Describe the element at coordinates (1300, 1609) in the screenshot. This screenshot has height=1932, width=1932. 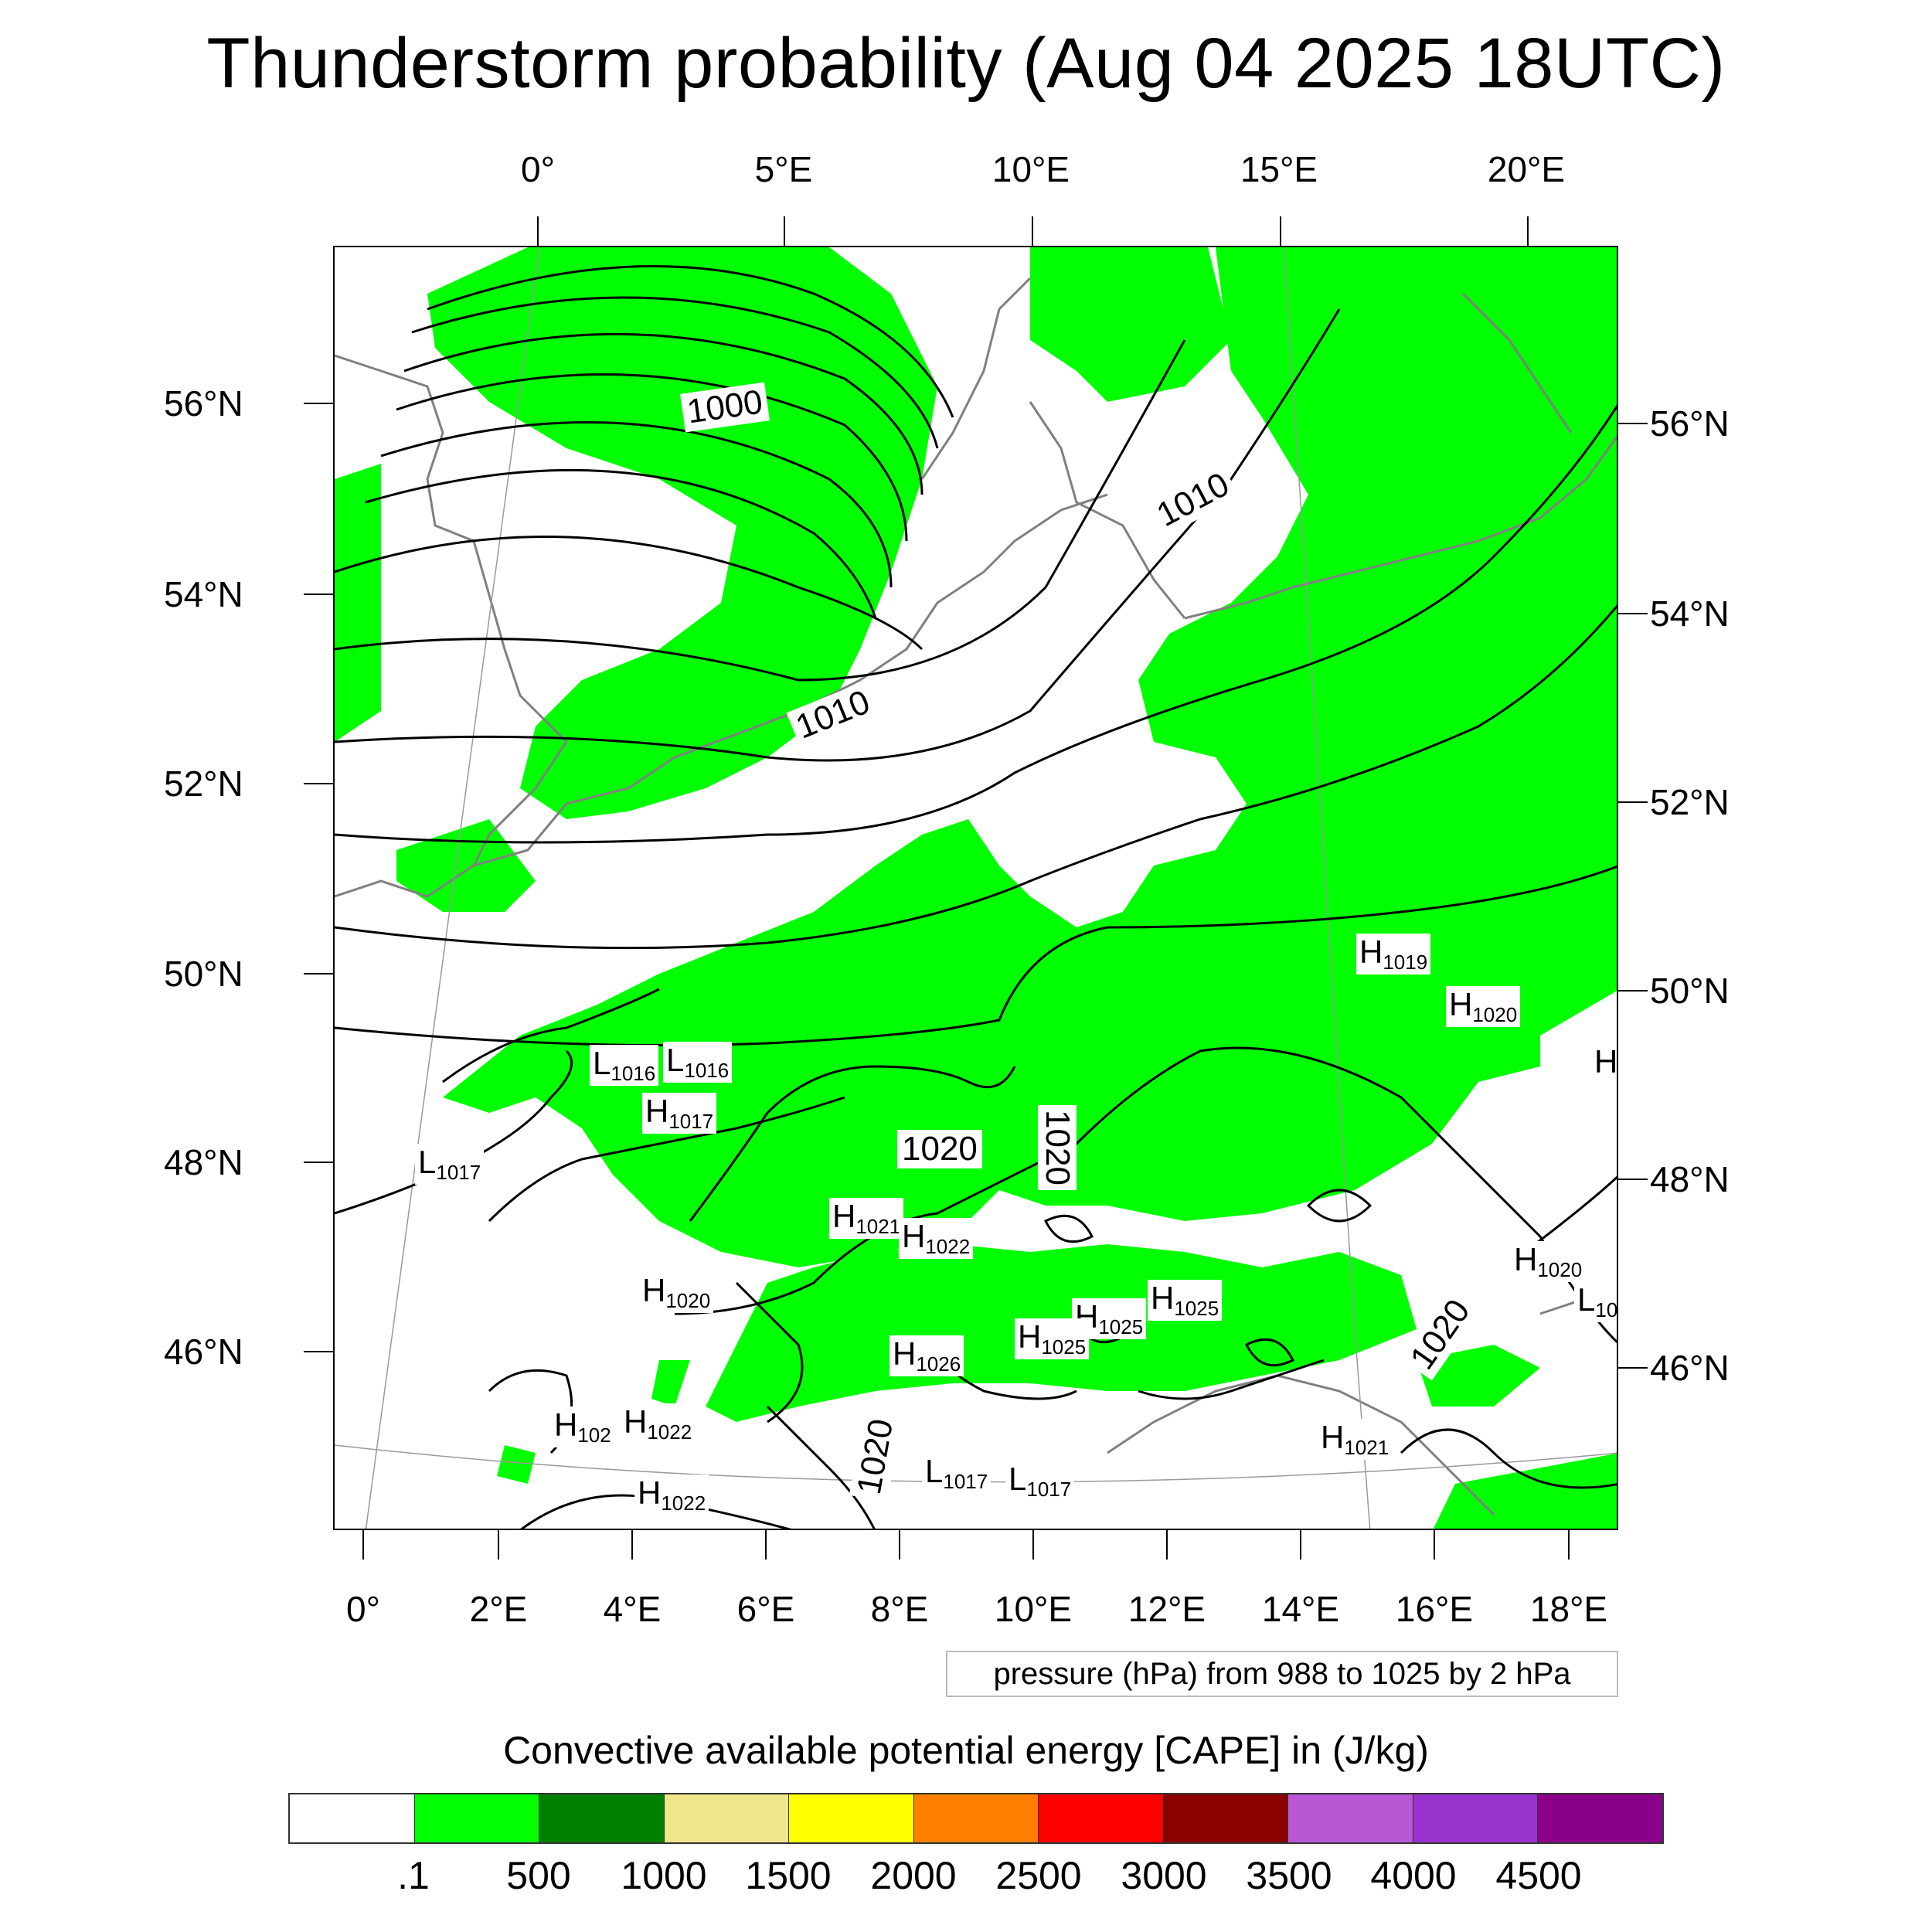
I see `bottom-lon-label: 14°E` at that location.